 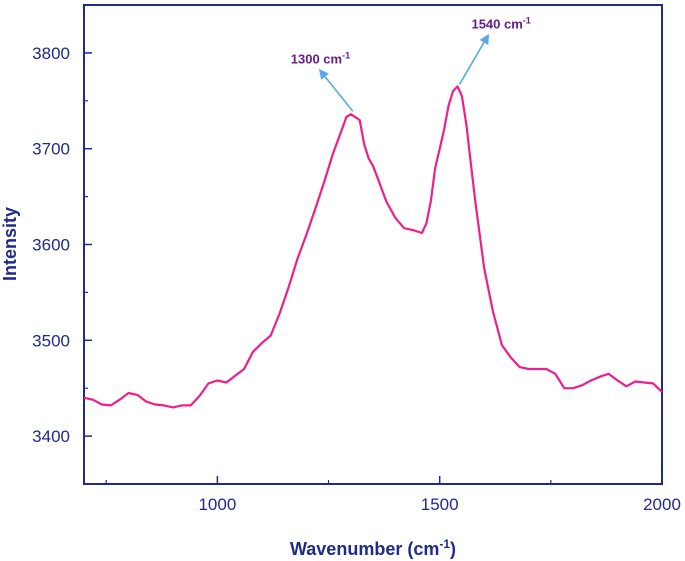 I want to click on x-tick-label: 2000, so click(x=662, y=504).